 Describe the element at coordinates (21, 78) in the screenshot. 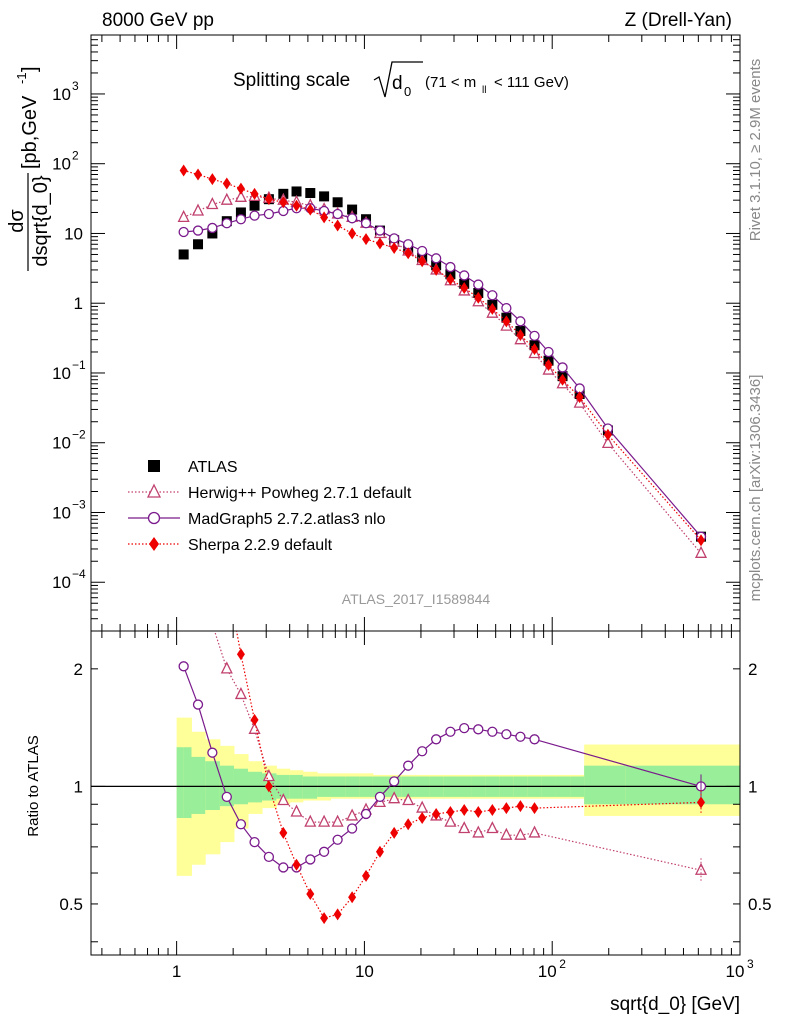

I see `ylabel-units-sup: -1` at that location.